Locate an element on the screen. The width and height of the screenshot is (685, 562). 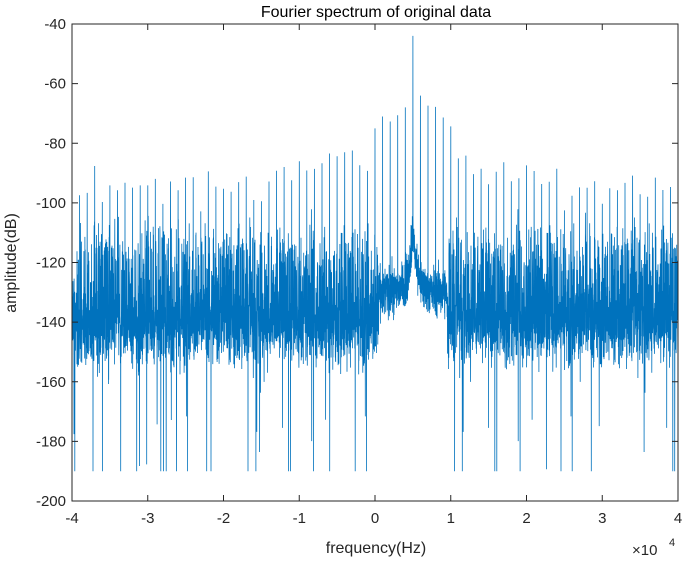
y-axis-label: amplitude(dB) is located at coordinates (11, 263).